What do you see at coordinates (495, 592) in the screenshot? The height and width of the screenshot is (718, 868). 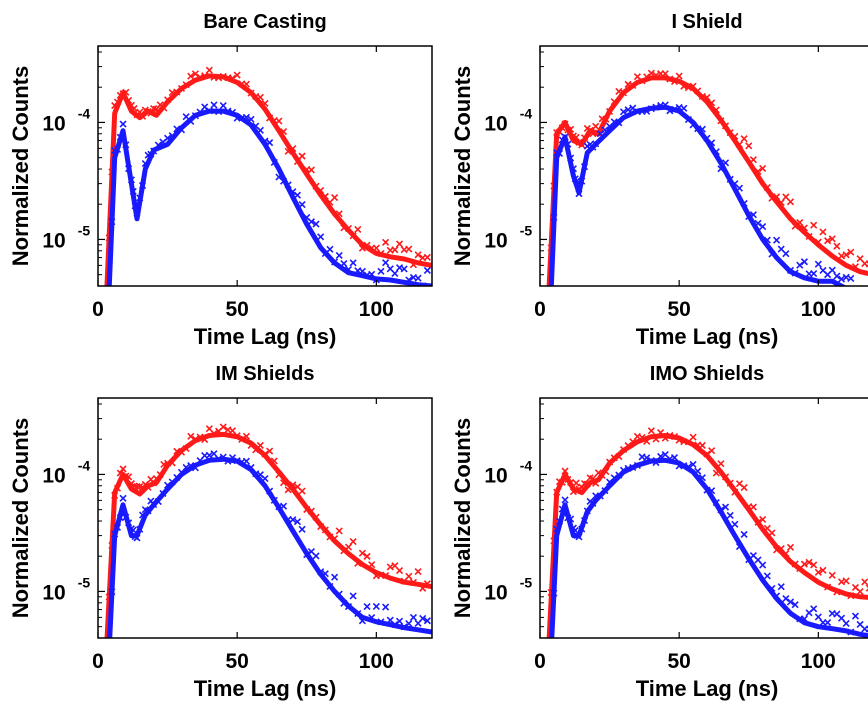 I see `y-tick-label: 10` at bounding box center [495, 592].